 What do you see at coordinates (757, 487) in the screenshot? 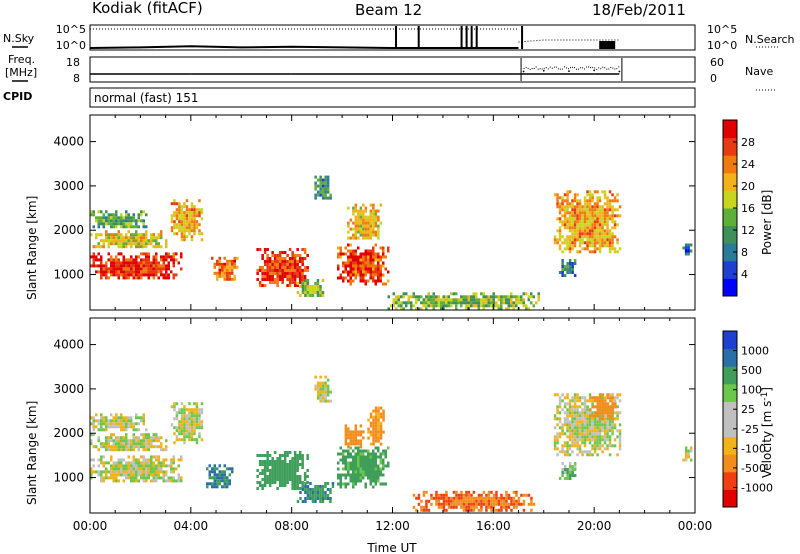
I see `velocity-colorbar-tick-label: -1000` at bounding box center [757, 487].